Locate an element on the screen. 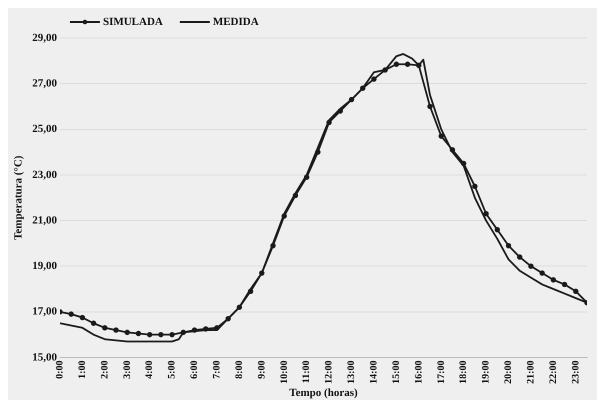  legend-label: MEDIDA is located at coordinates (235, 22).